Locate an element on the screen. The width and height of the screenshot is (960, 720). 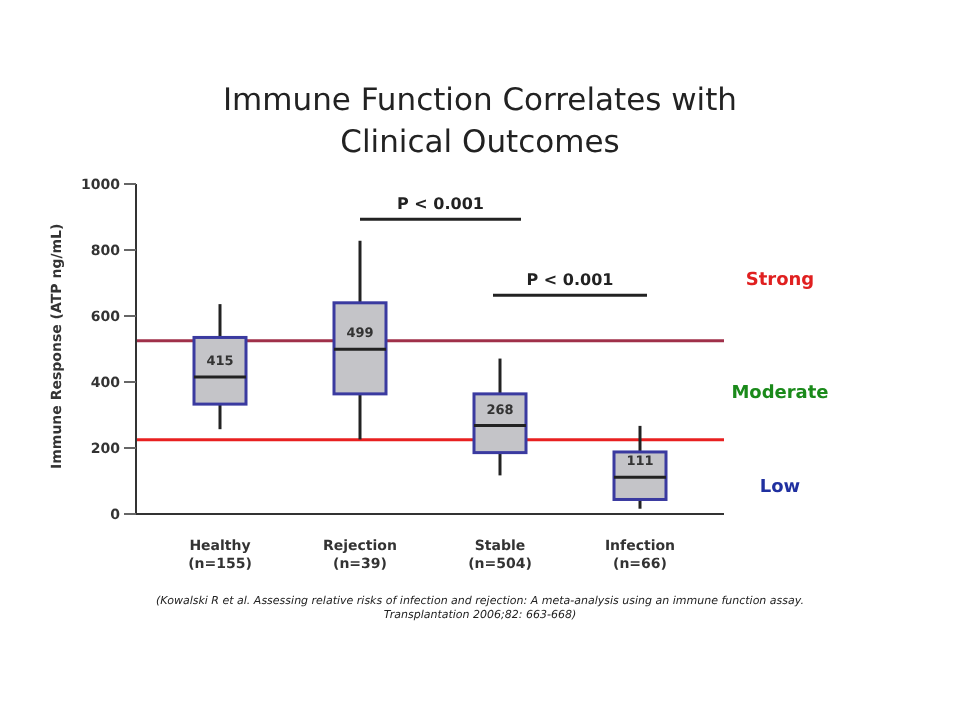
text: Moderate is located at coordinates (780, 394).